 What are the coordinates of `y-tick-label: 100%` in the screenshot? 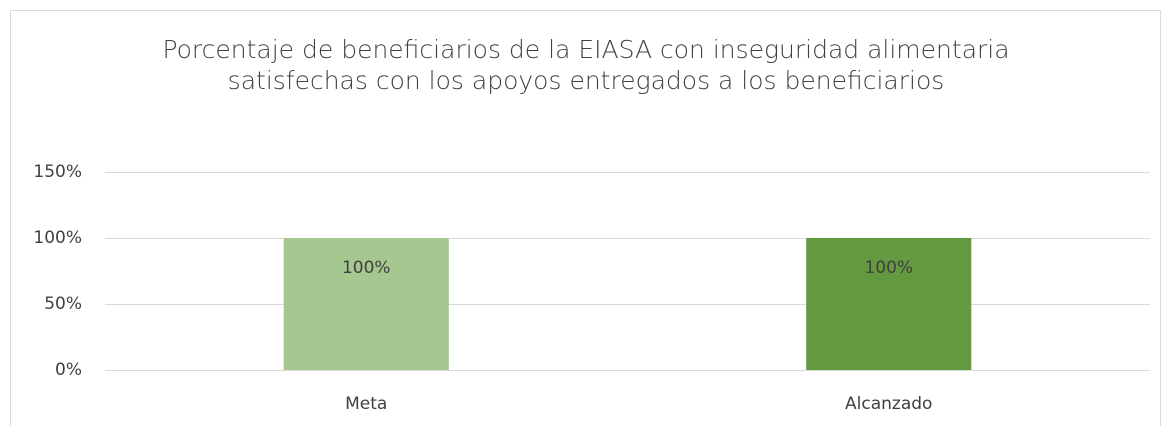 It's located at (57, 238).